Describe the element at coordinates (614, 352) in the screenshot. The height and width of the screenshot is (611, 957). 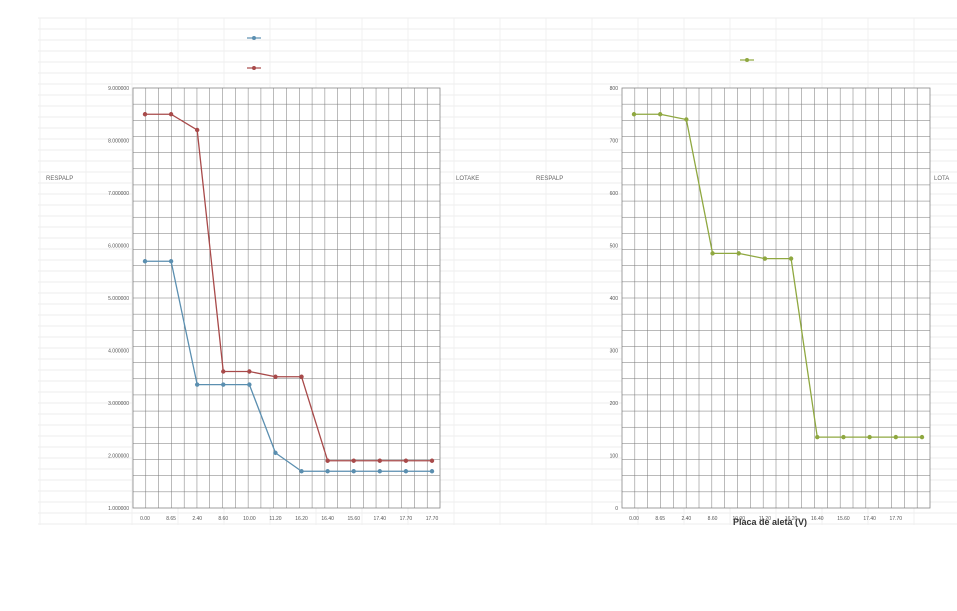
I see `right-chart-y-tick-label: 300` at that location.